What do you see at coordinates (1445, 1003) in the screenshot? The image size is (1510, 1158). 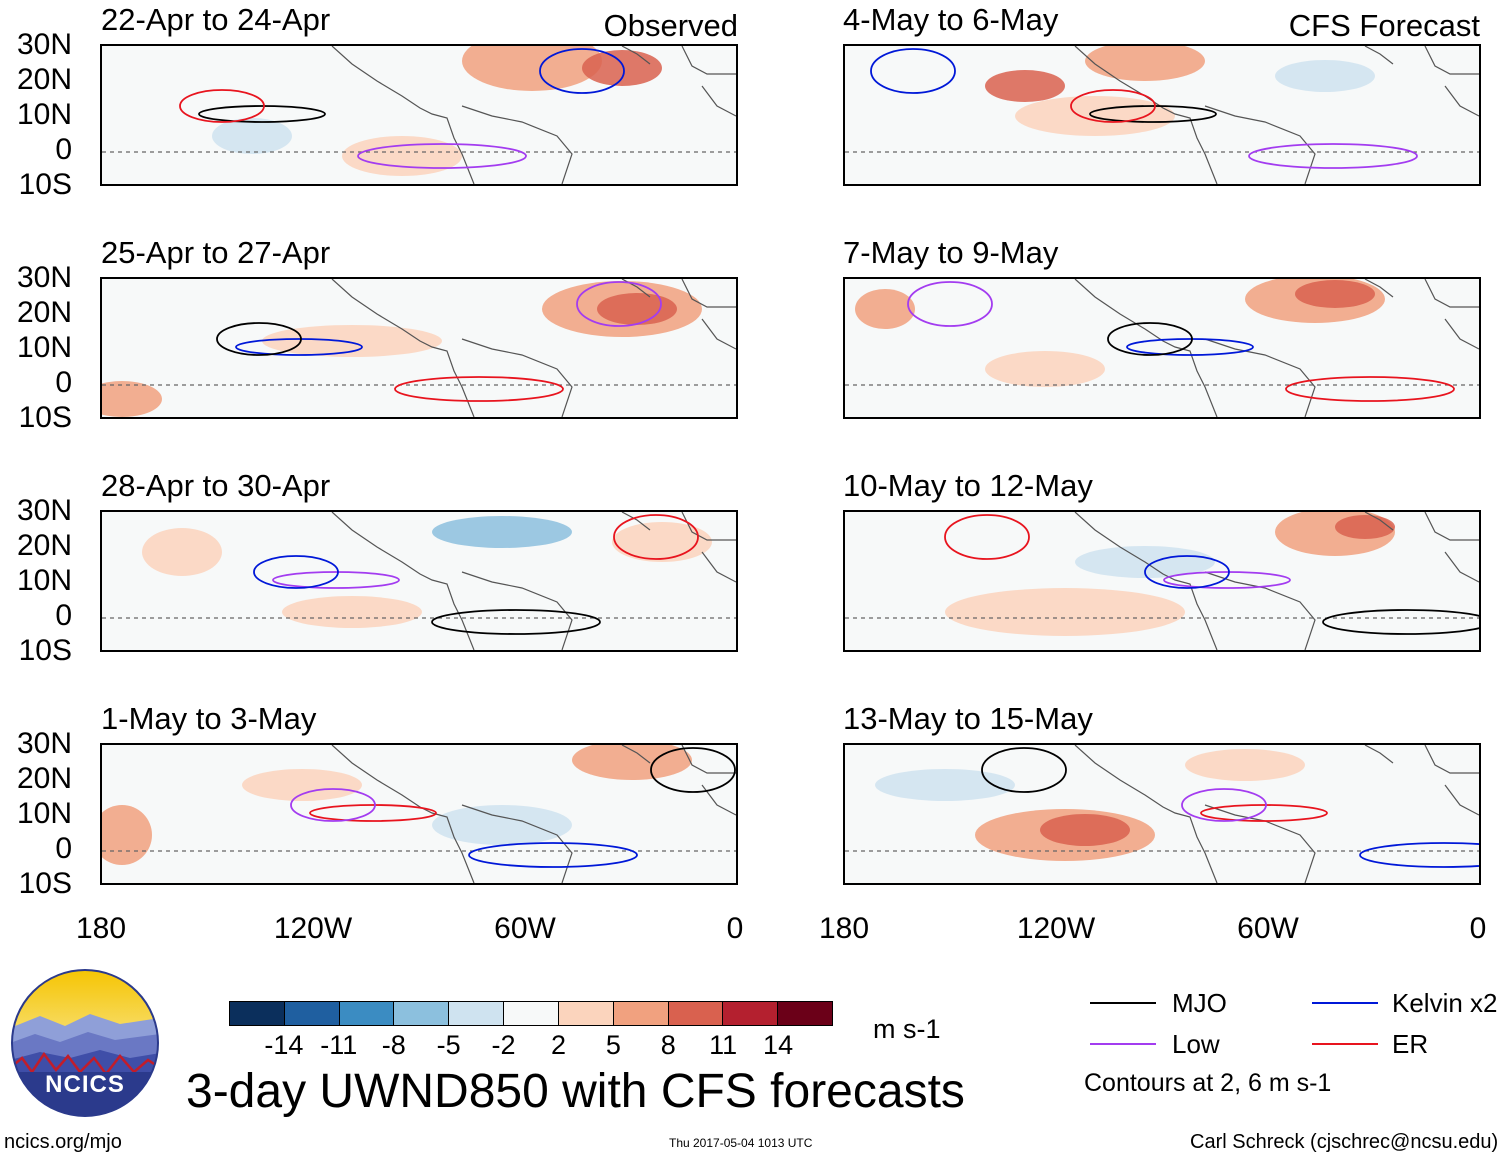 I see `legend-label-kelvin: Kelvin x2` at bounding box center [1445, 1003].